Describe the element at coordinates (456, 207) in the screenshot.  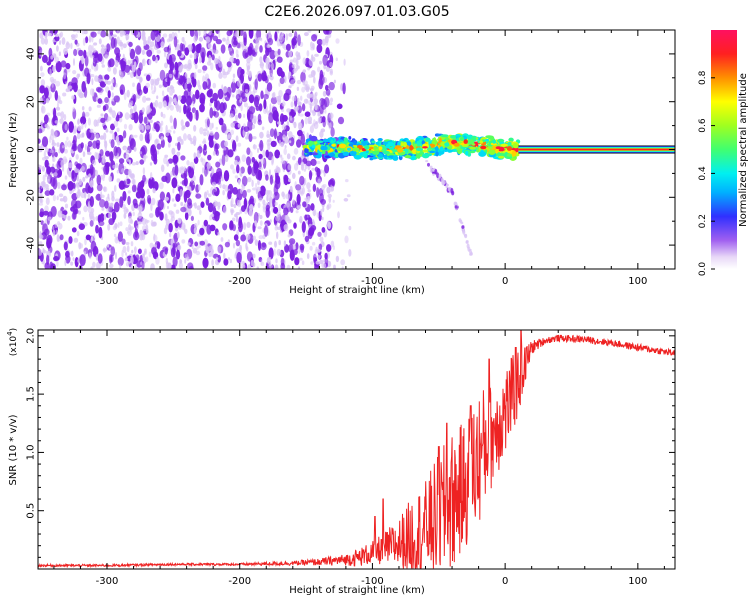
I see `drift-cell` at that location.